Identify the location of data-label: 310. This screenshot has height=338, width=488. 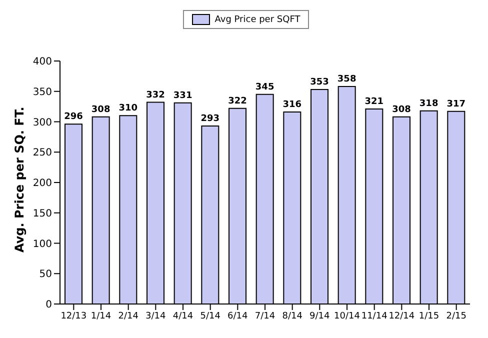
(128, 109).